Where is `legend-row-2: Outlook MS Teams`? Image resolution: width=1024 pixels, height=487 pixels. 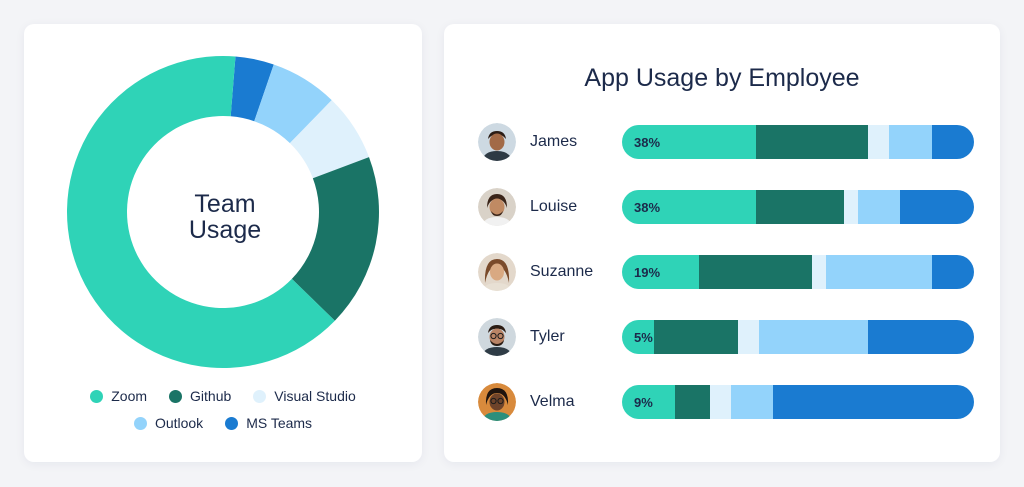
legend-row-2: Outlook MS Teams is located at coordinates (223, 423).